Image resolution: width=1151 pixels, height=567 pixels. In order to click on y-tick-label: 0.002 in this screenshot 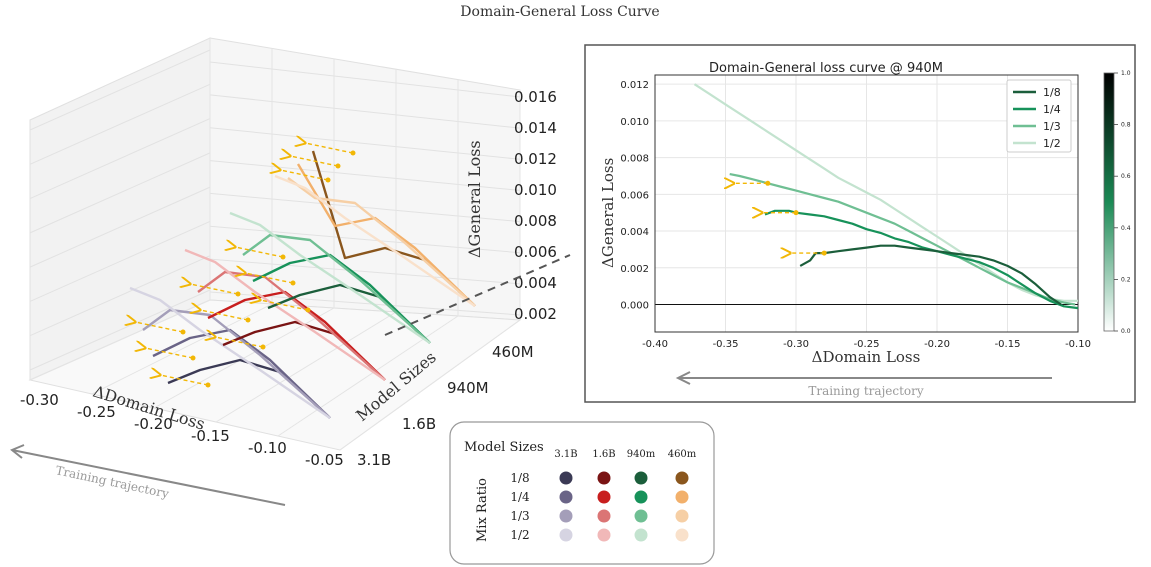, I will do `click(634, 269)`.